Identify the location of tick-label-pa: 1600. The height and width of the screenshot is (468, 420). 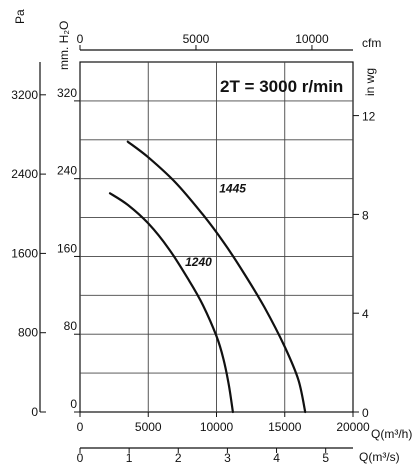
(24, 253).